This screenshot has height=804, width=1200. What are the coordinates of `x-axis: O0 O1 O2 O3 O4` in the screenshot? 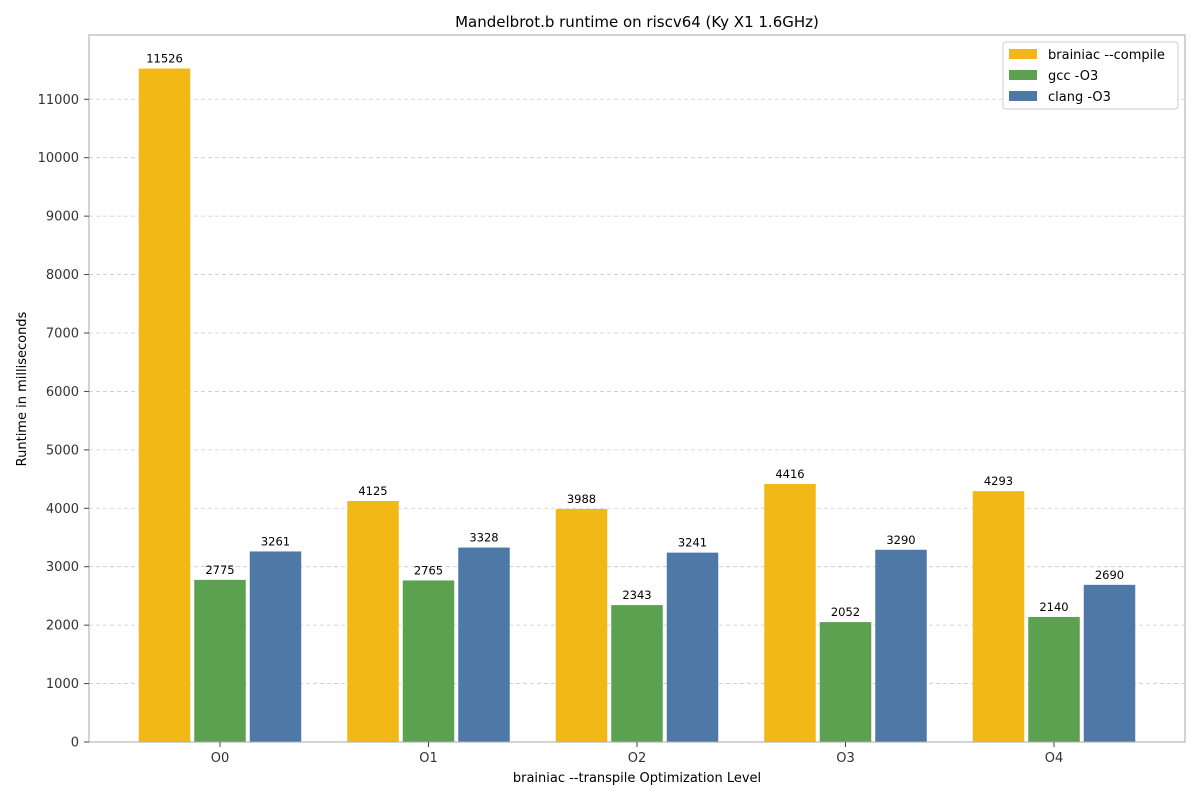 It's located at (637, 754).